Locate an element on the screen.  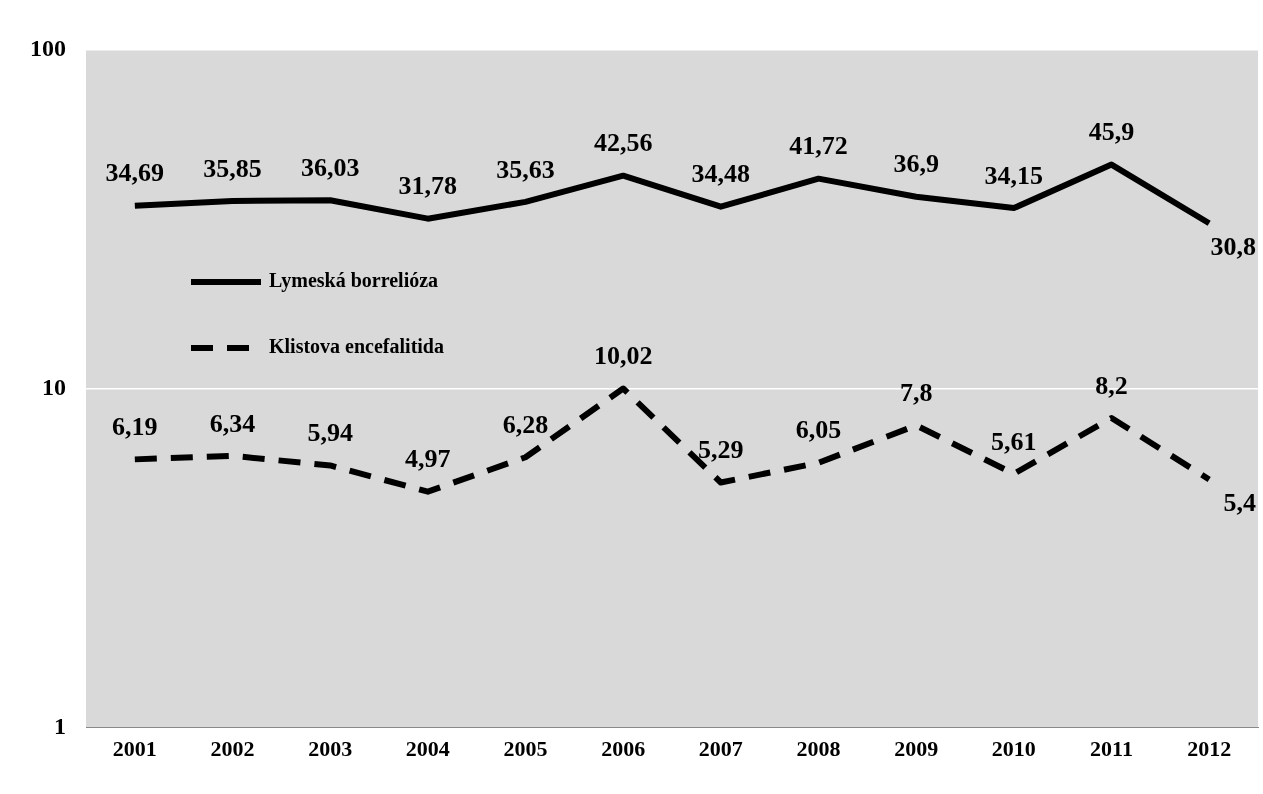
x-tick-label: 2009 is located at coordinates (916, 749).